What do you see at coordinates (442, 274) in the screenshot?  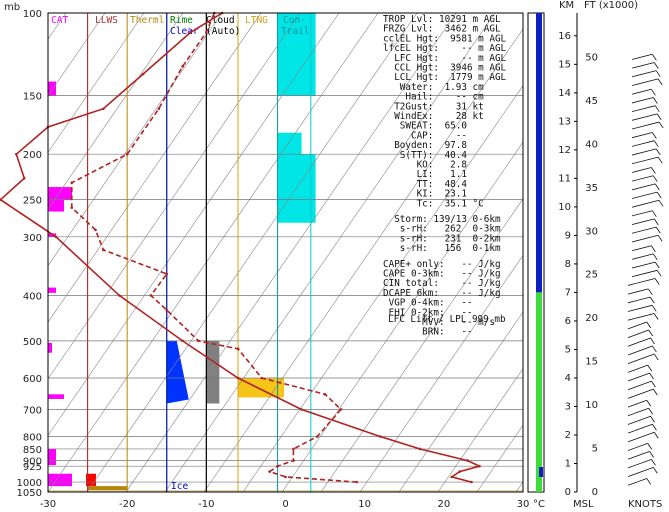 I see `index-line: CAPE 0-3km: -- J/kg` at bounding box center [442, 274].